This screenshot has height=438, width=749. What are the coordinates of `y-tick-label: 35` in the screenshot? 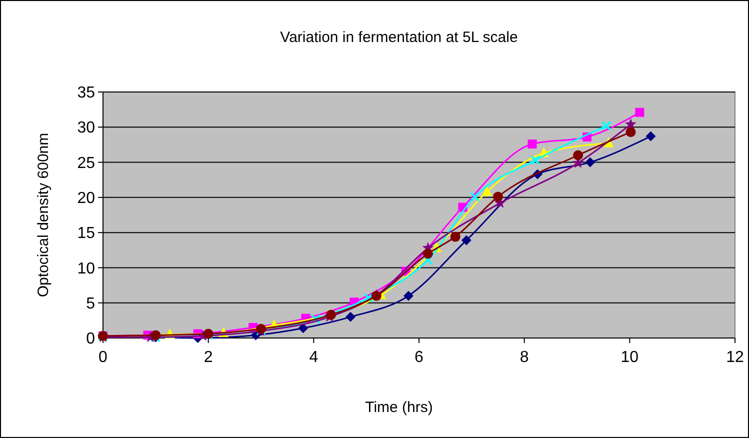 It's located at (86, 93).